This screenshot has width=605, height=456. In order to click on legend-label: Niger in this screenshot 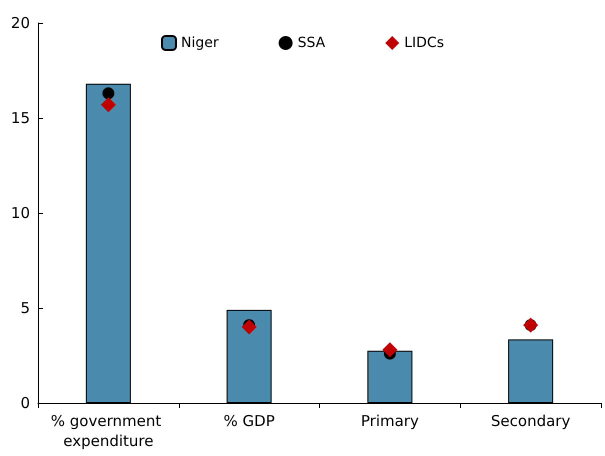, I will do `click(199, 43)`.